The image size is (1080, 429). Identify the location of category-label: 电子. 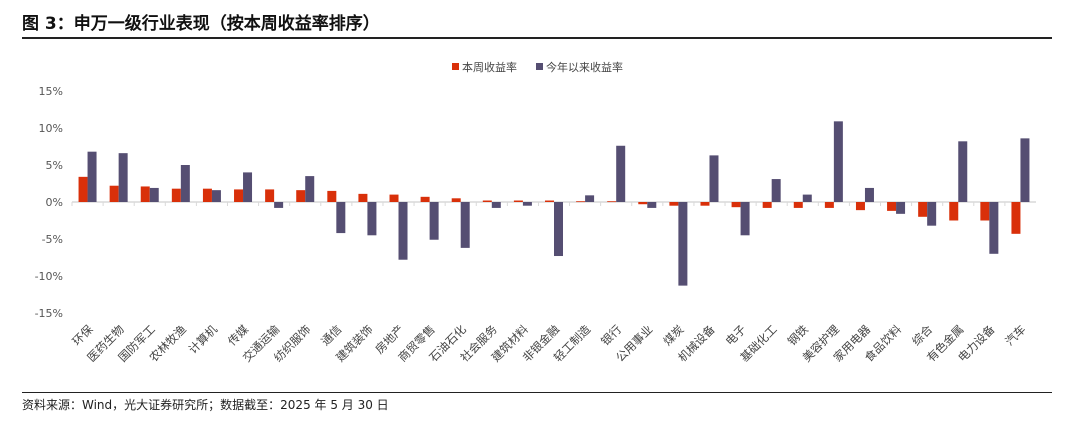
(736, 335).